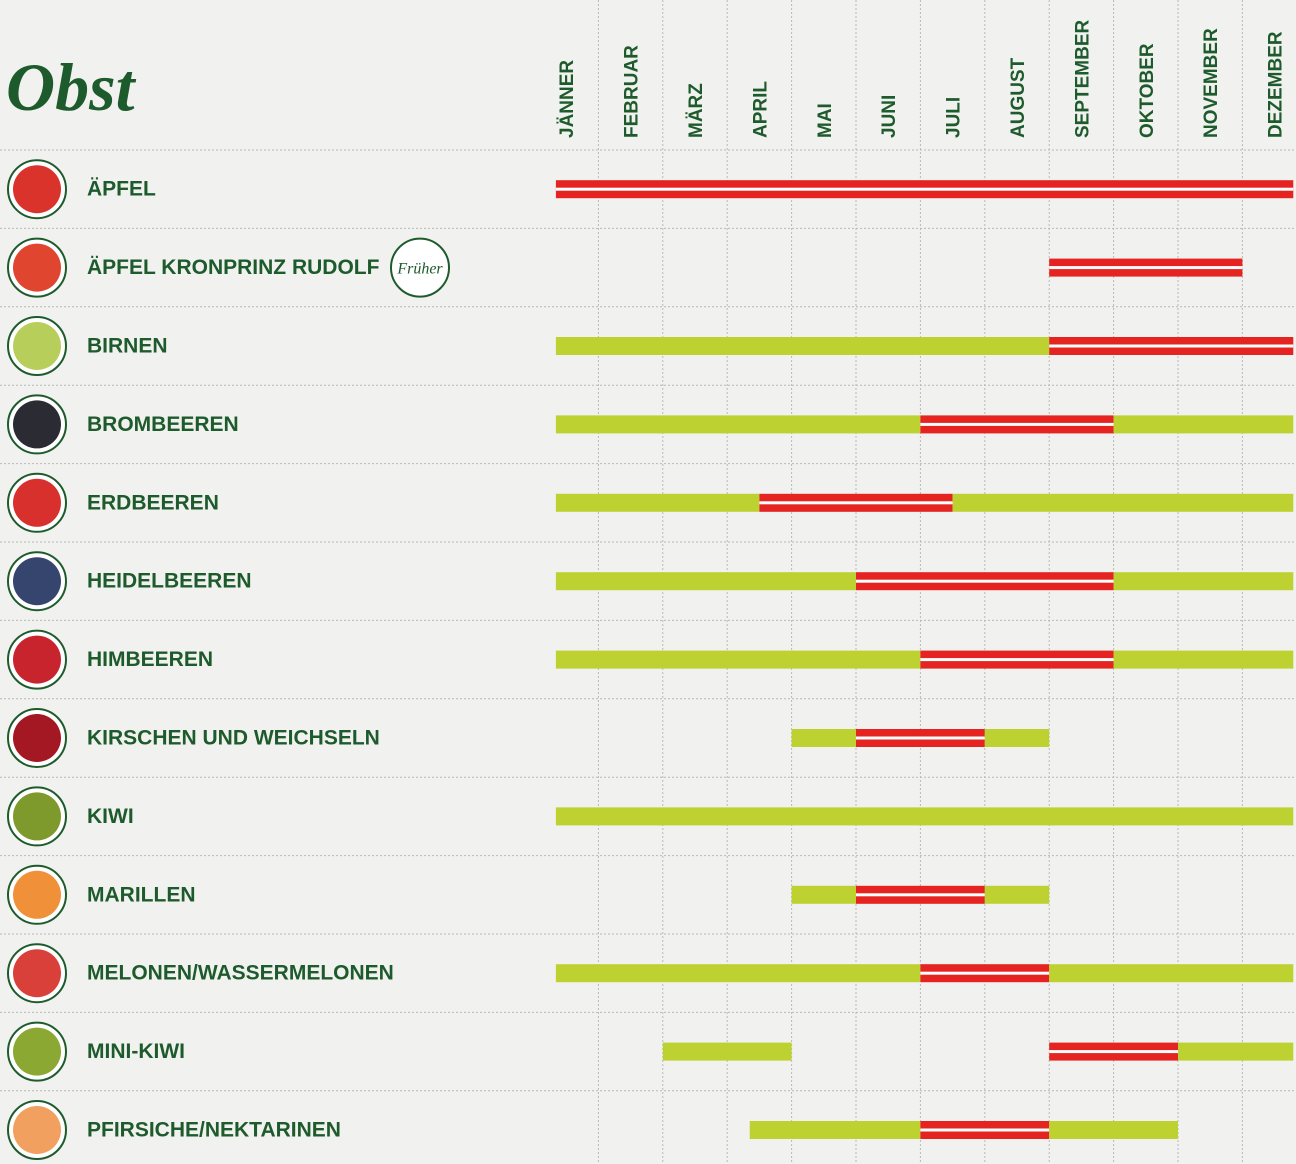 Image resolution: width=1296 pixels, height=1164 pixels. I want to click on month-label: JUNI, so click(889, 116).